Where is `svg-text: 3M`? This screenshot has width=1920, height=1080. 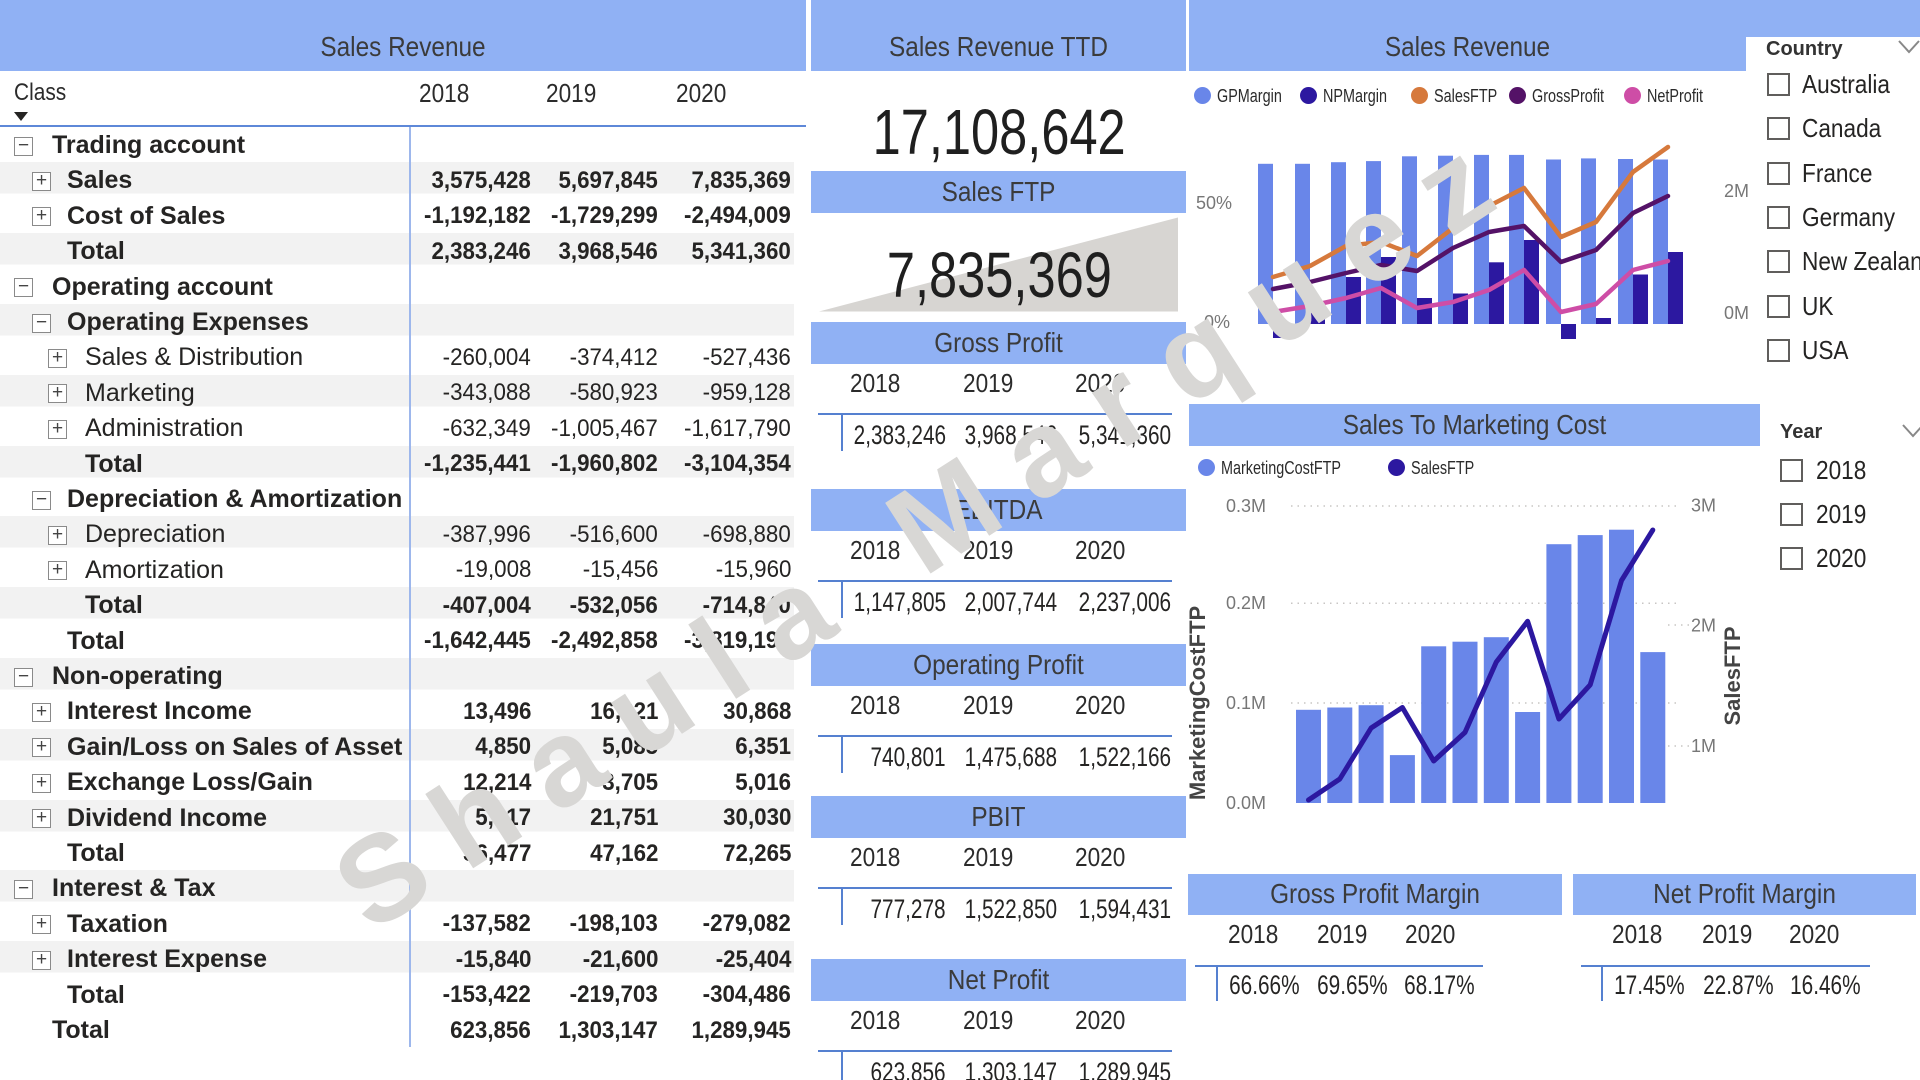
svg-text: 3M is located at coordinates (1703, 506).